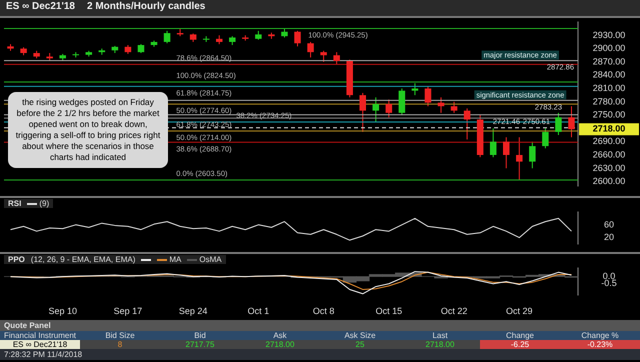  Describe the element at coordinates (609, 115) in the screenshot. I see `y-tick-label: 2750.00` at that location.